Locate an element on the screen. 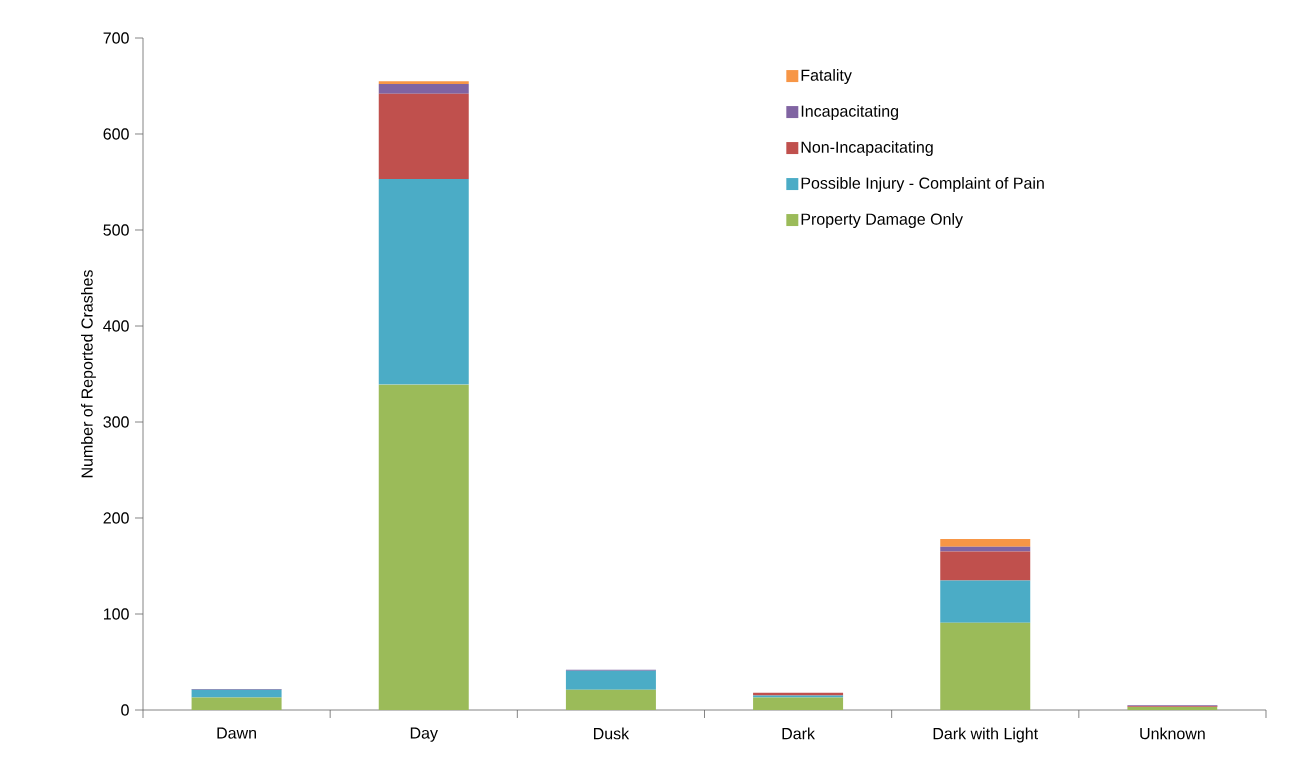 This screenshot has height=772, width=1291. x-tick-label: Dark is located at coordinates (798, 733).